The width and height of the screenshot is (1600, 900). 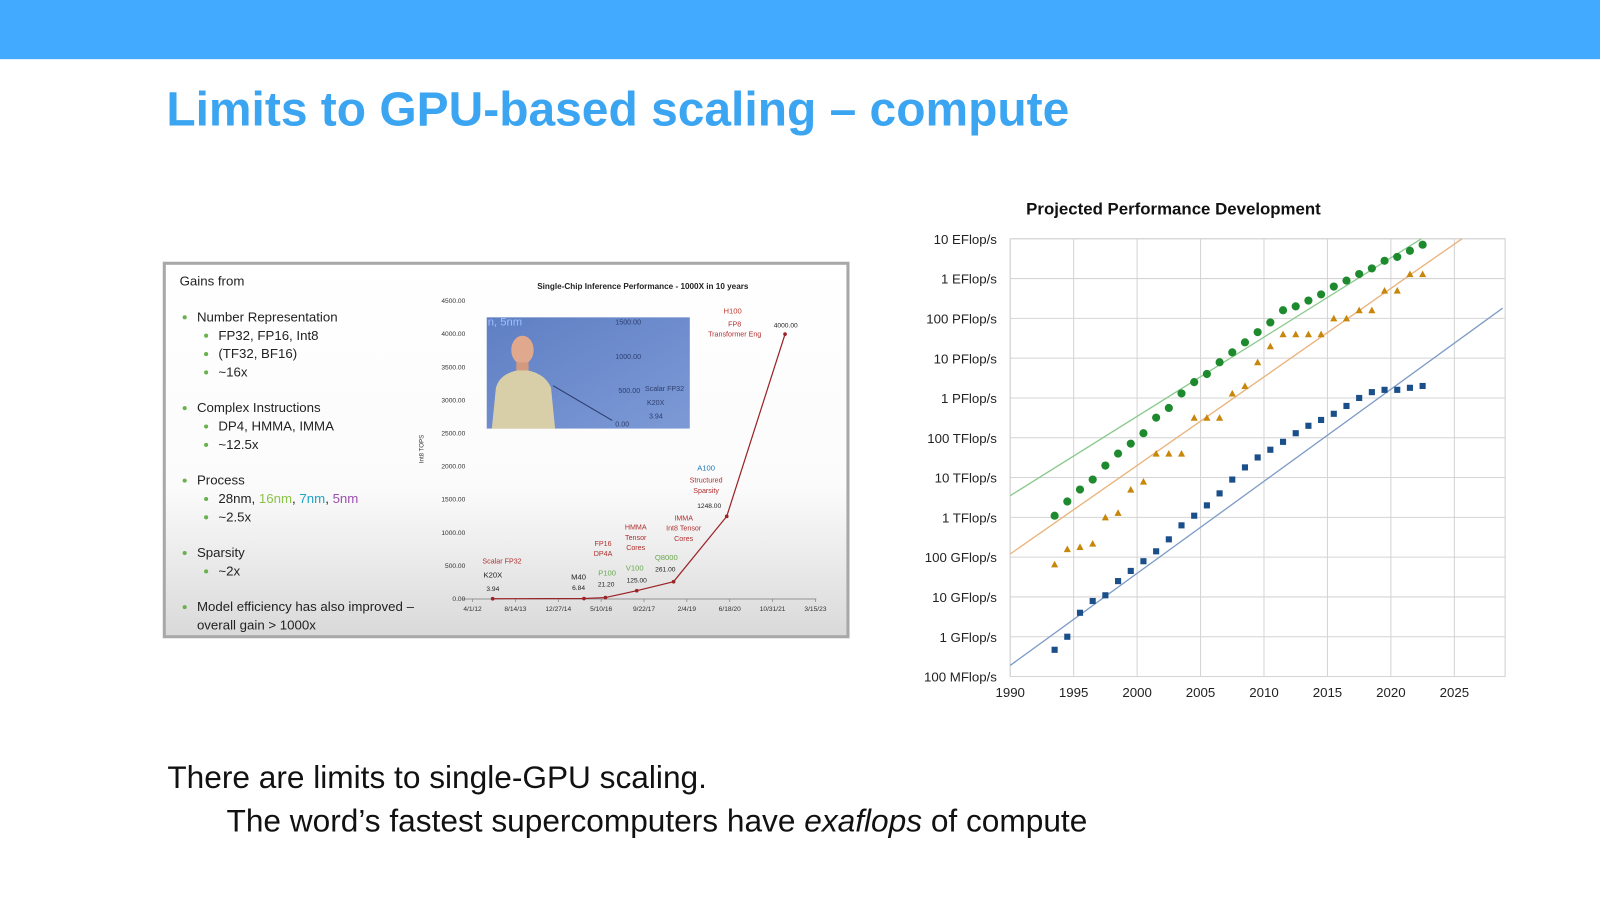 What do you see at coordinates (629, 391) in the screenshot?
I see `inset-text: 500.00` at bounding box center [629, 391].